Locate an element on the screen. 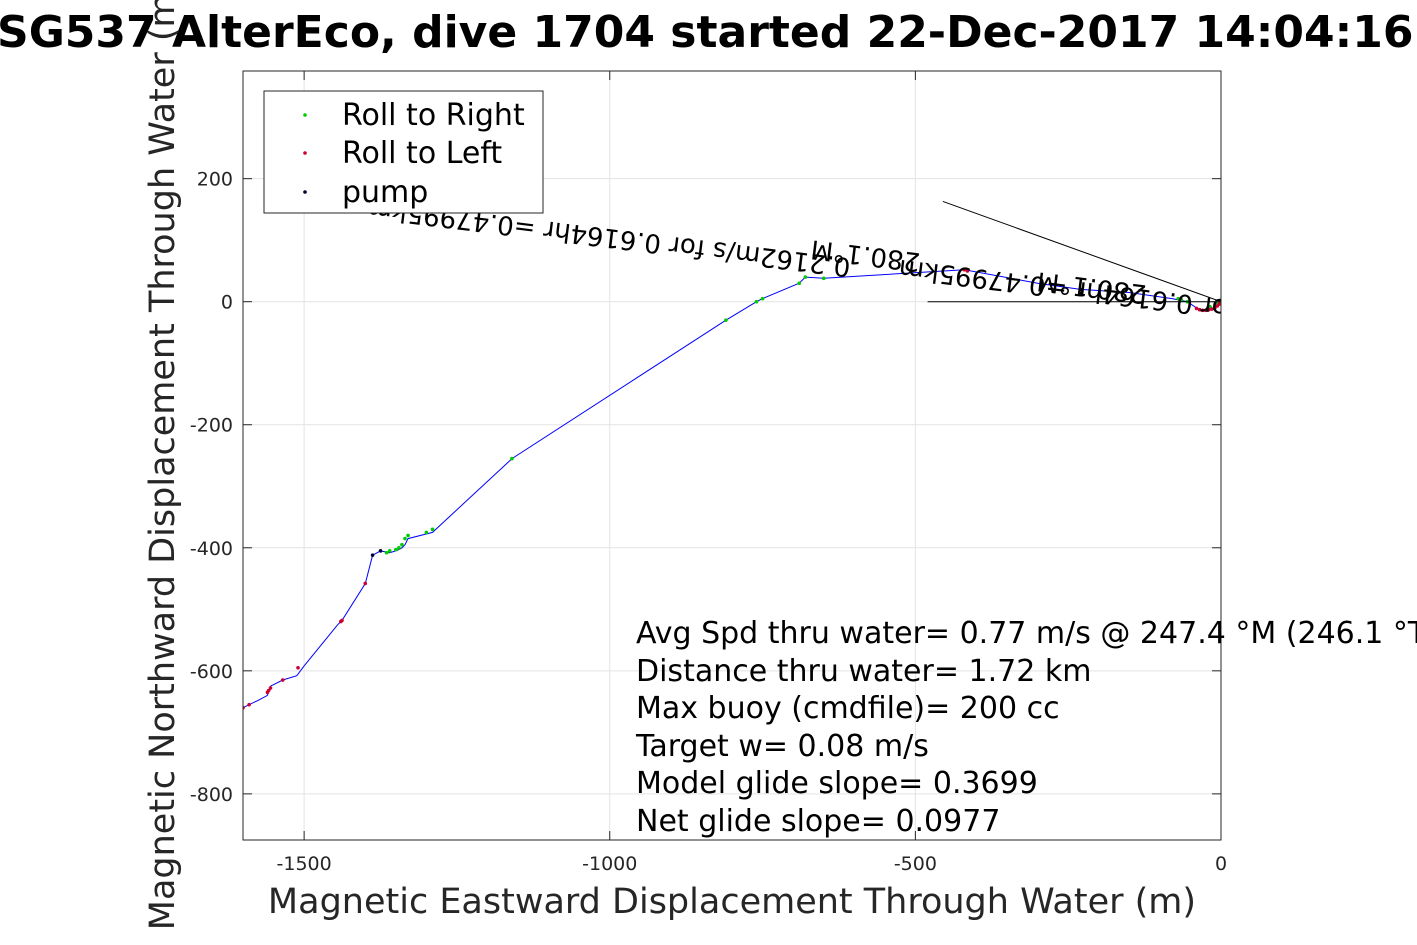  legend-label-pump: pump is located at coordinates (385, 192).